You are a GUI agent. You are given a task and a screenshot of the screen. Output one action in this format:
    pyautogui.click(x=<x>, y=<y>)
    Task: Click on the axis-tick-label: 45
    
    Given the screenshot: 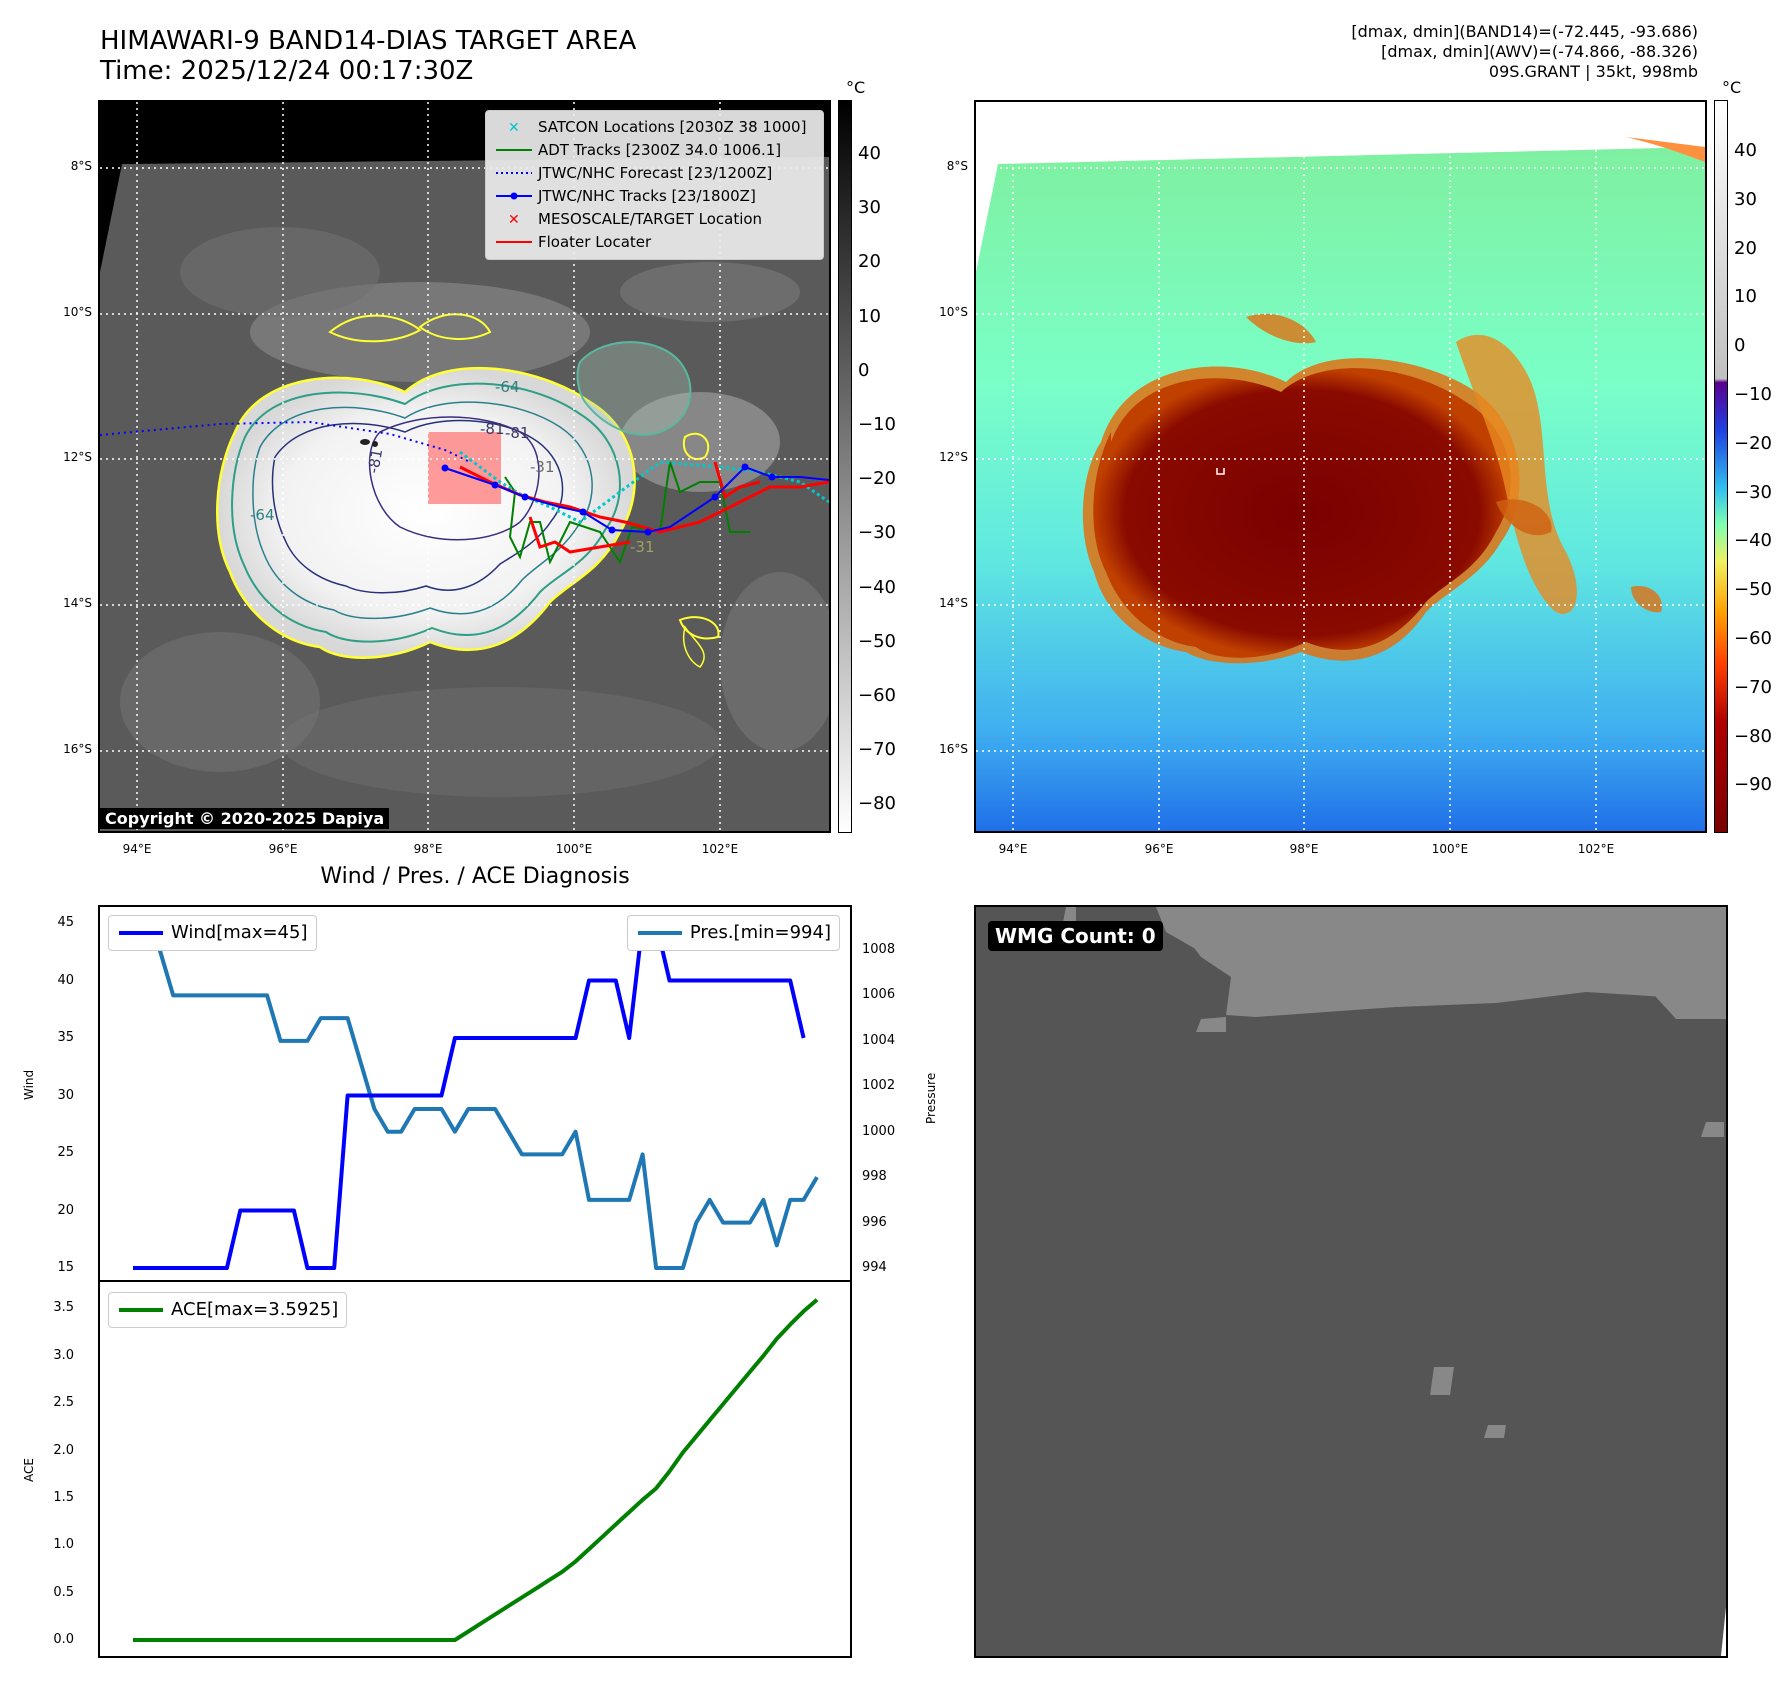 What is the action you would take?
    pyautogui.click(x=65, y=922)
    